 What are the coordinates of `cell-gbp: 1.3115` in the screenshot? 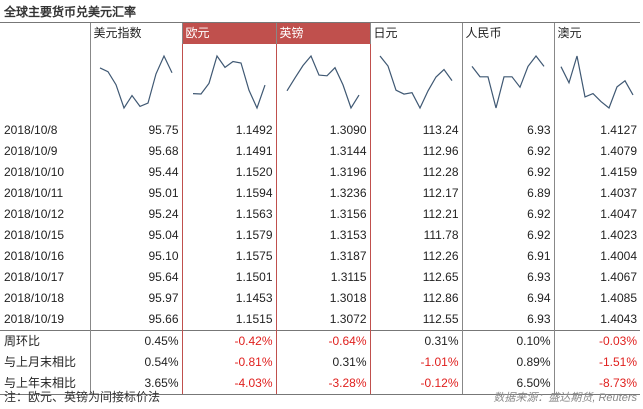 It's located at (323, 277).